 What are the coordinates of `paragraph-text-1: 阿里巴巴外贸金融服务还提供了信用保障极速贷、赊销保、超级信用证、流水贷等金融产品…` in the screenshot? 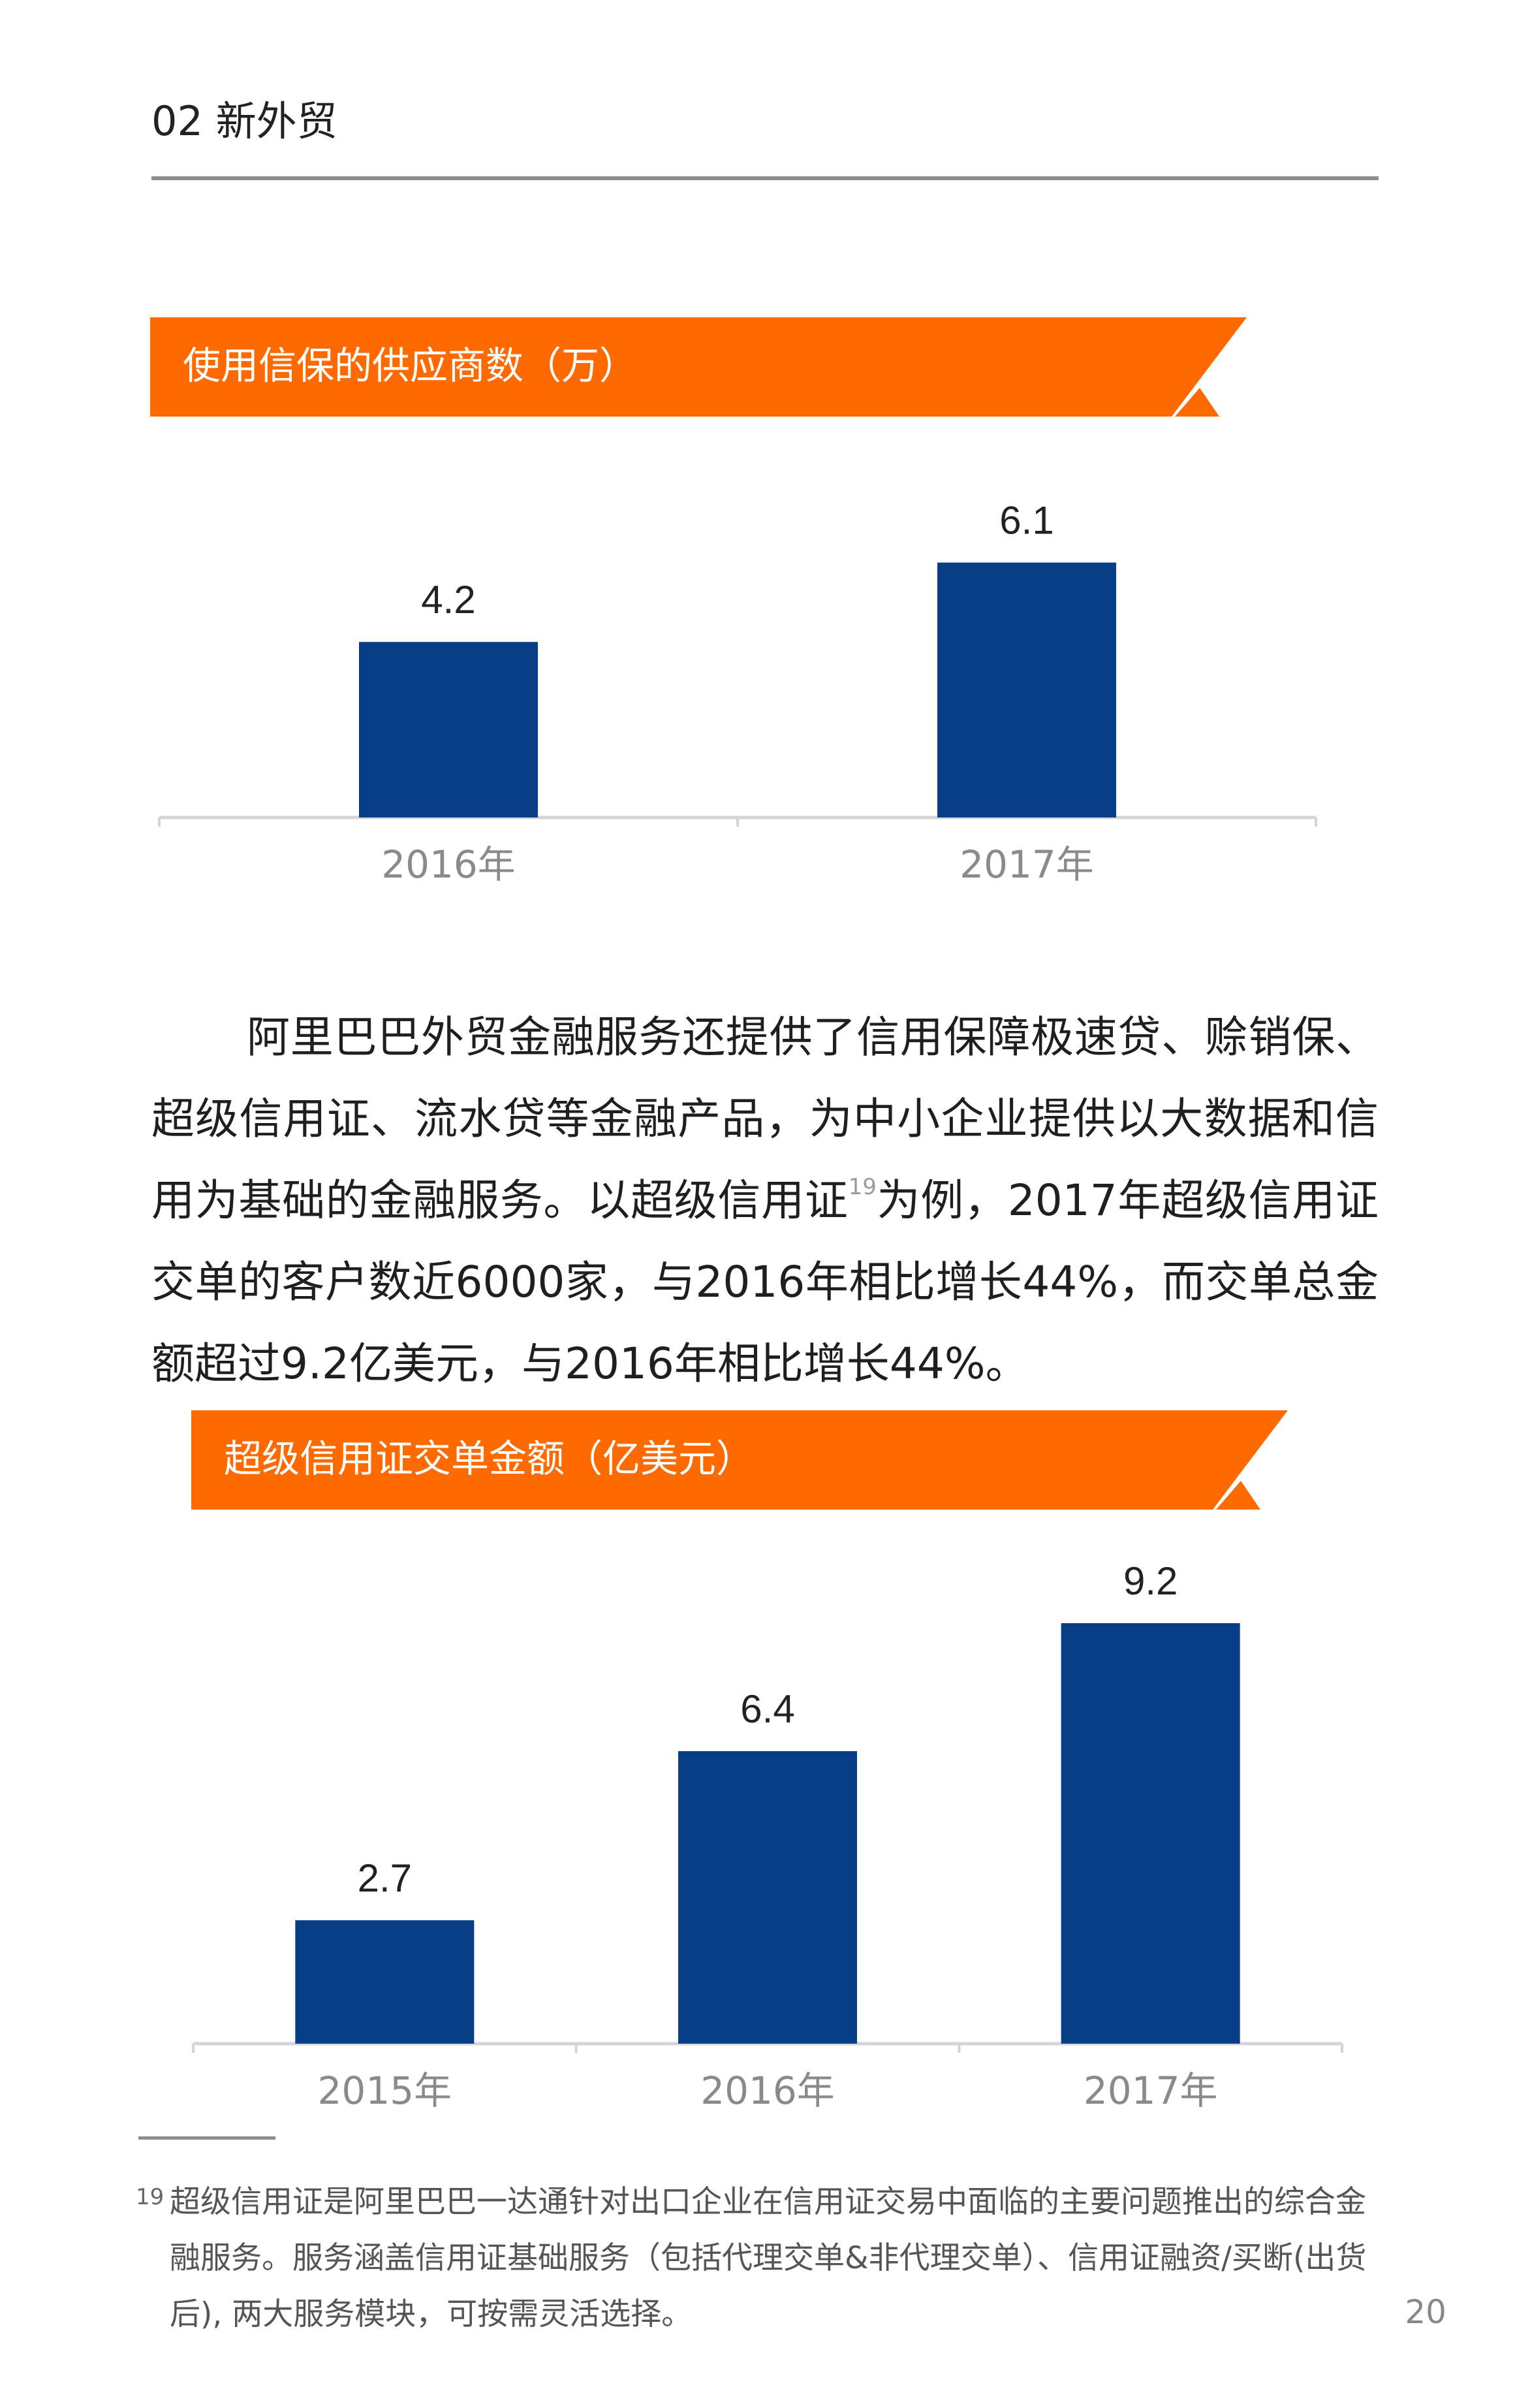 It's located at (765, 1119).